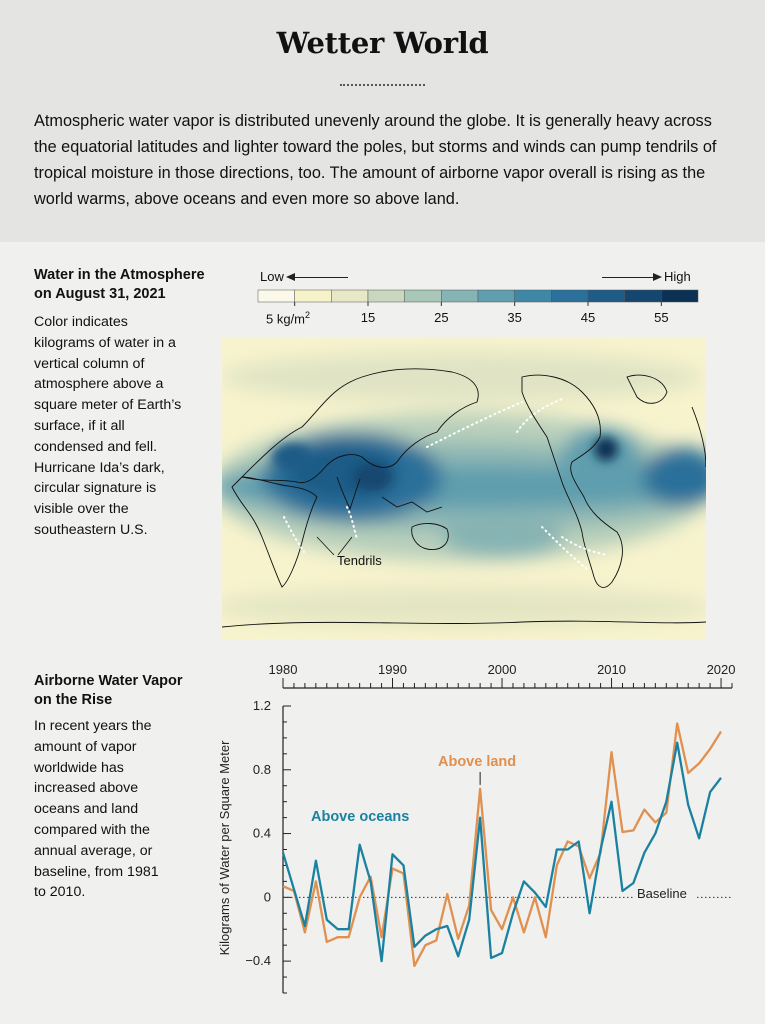  Describe the element at coordinates (320, 277) in the screenshot. I see `low-arrow` at that location.